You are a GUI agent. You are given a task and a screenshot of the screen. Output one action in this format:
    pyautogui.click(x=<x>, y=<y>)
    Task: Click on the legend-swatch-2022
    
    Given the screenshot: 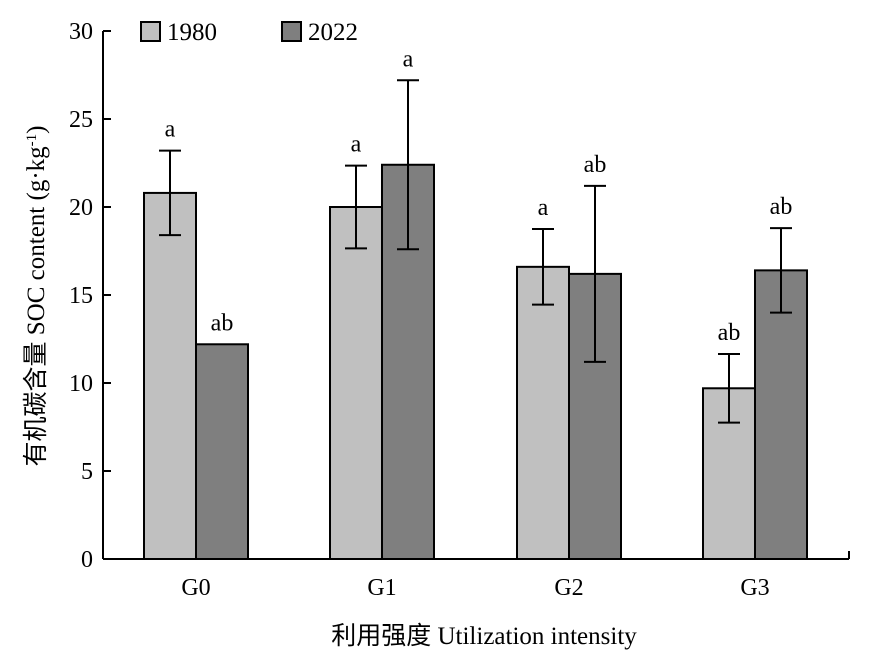 What is the action you would take?
    pyautogui.click(x=291, y=31)
    